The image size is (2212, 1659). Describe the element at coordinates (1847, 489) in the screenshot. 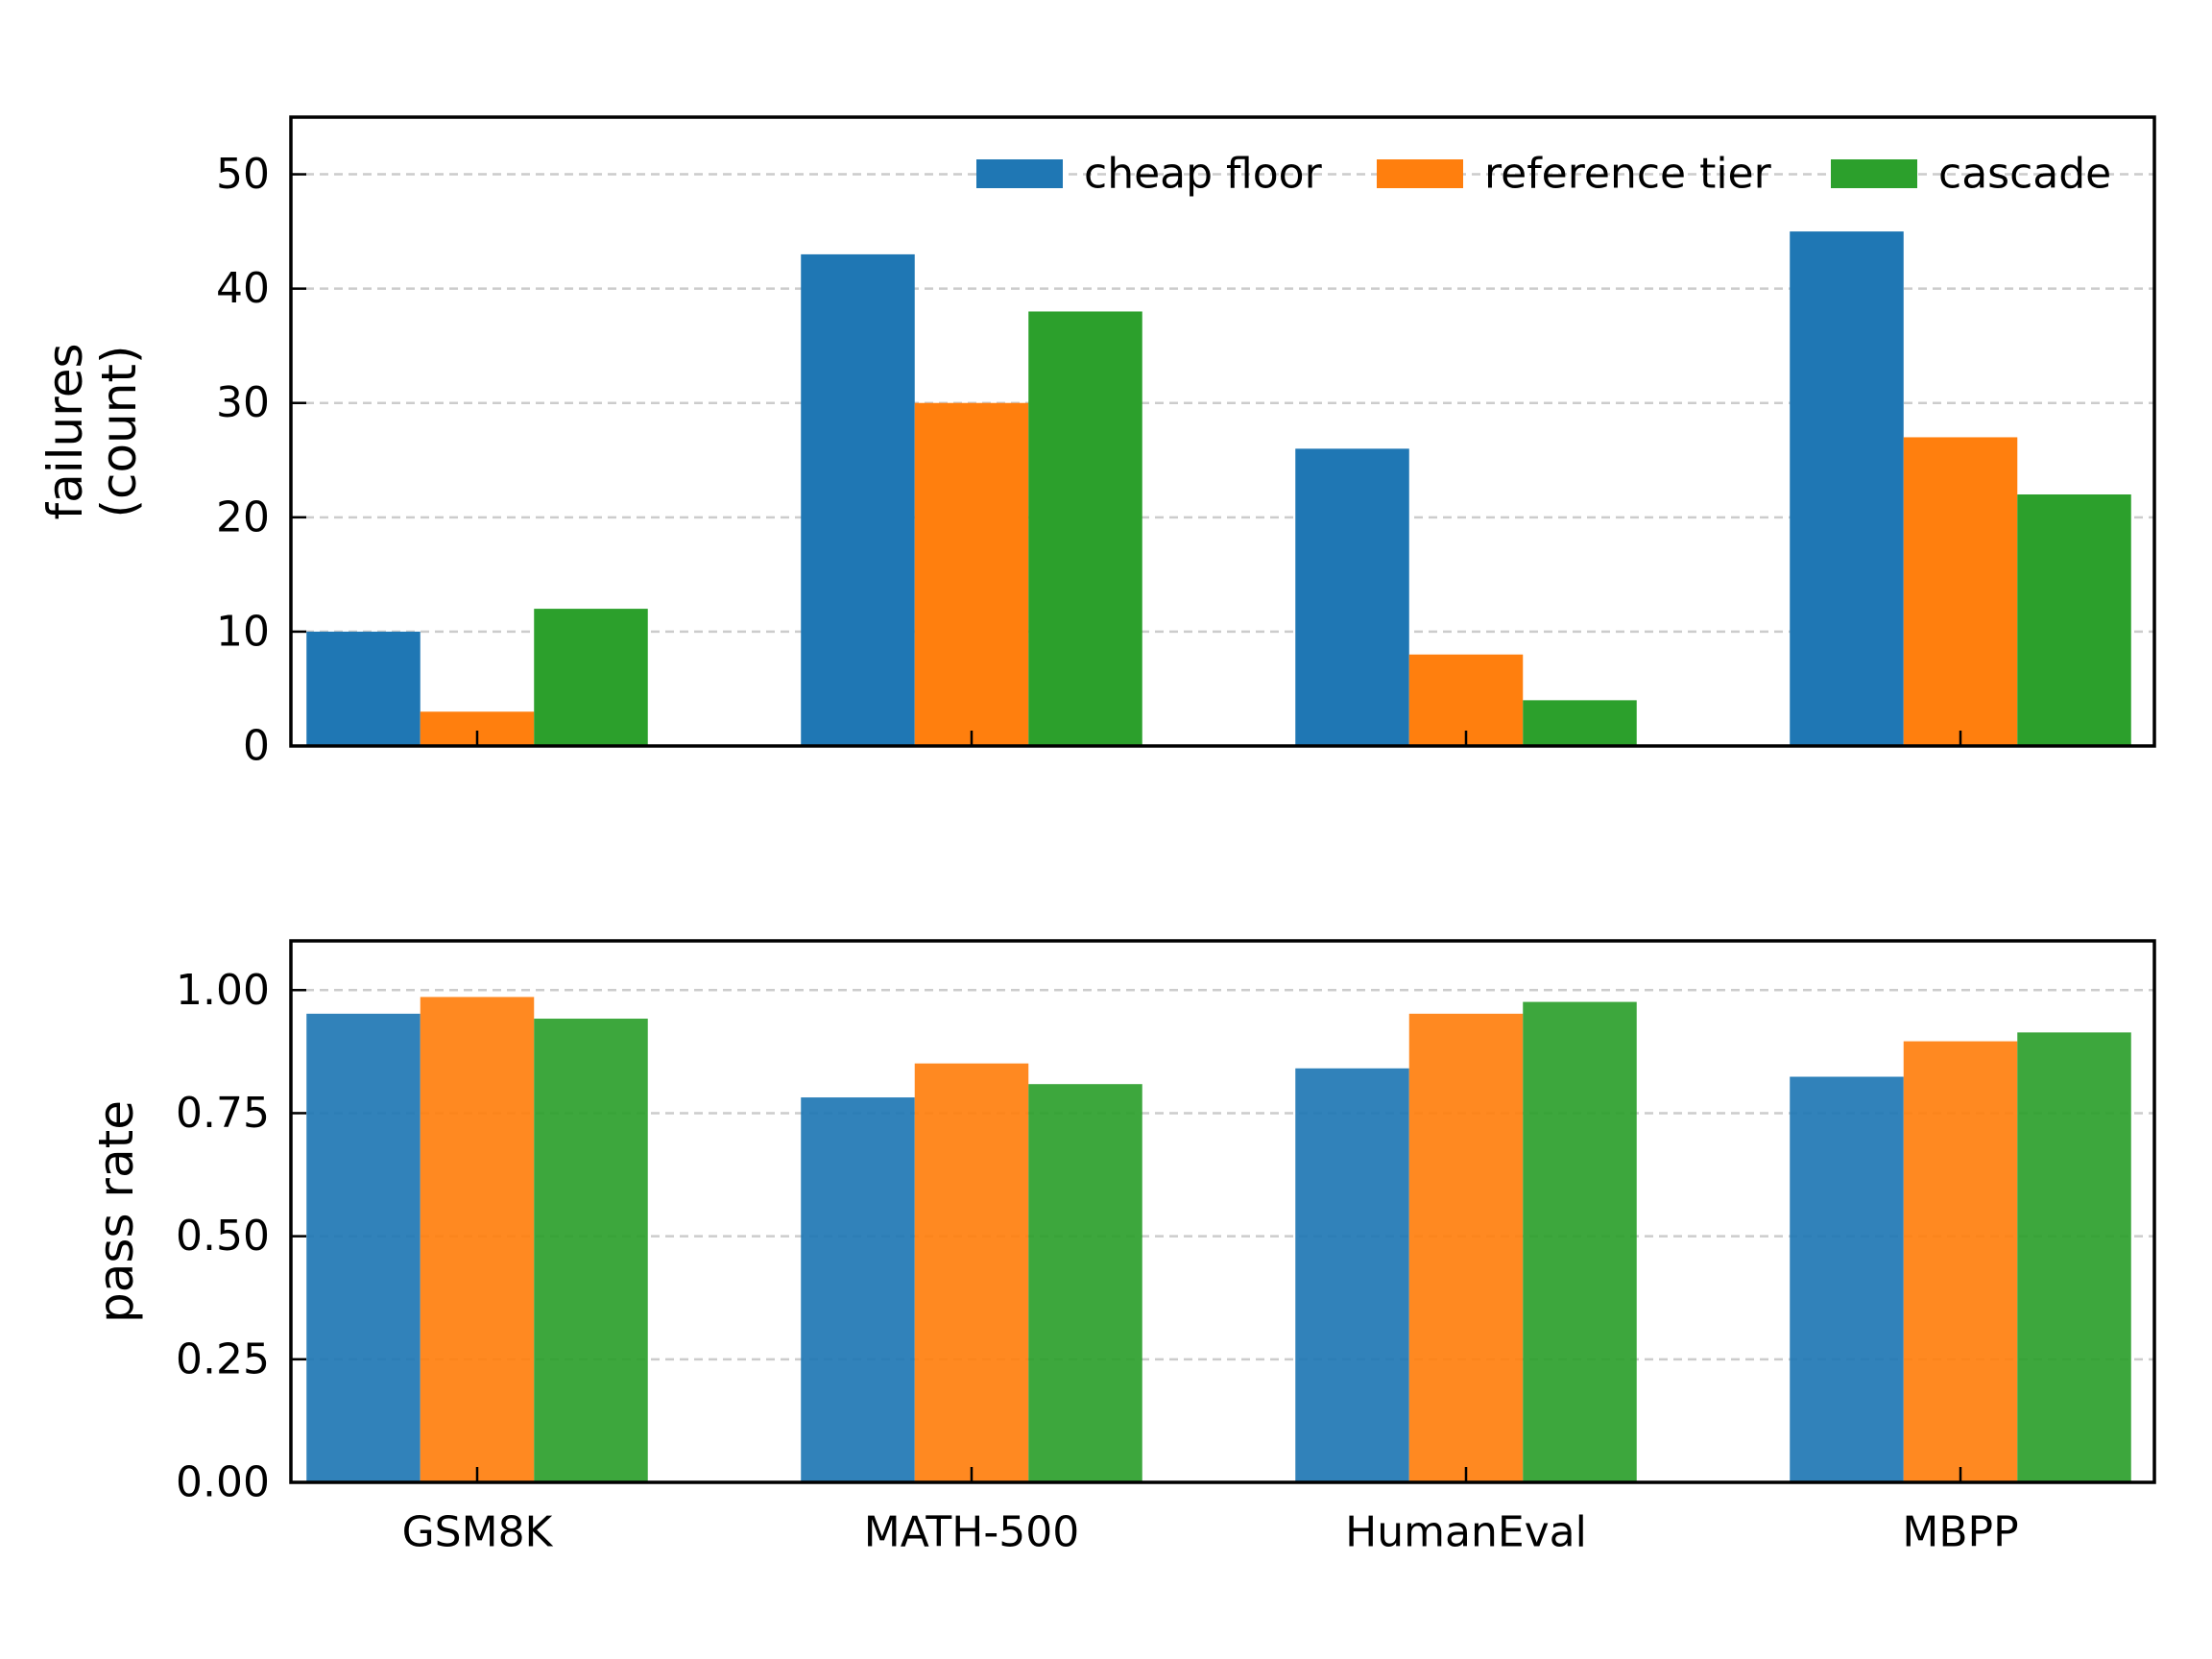

I see `failures-bar: cheap floor MBPP: 45` at that location.